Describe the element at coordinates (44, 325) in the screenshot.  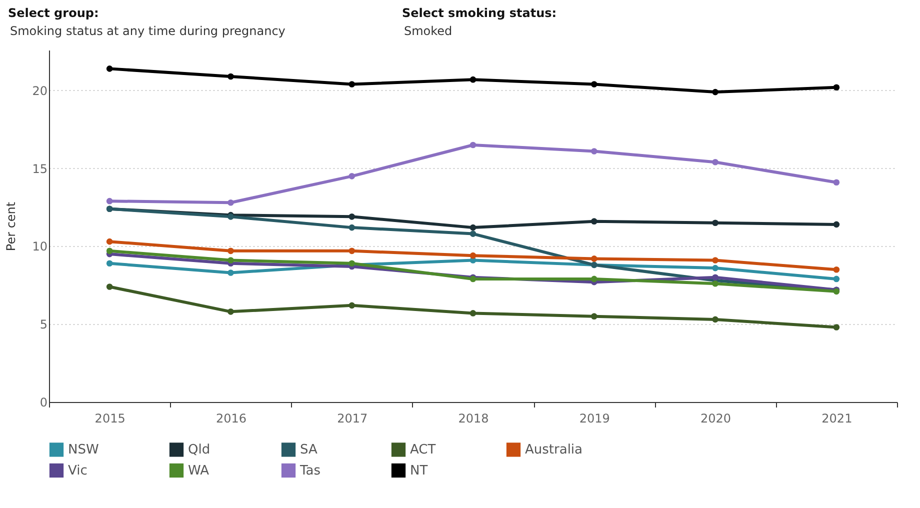
I see `y-tick-label: 5` at that location.